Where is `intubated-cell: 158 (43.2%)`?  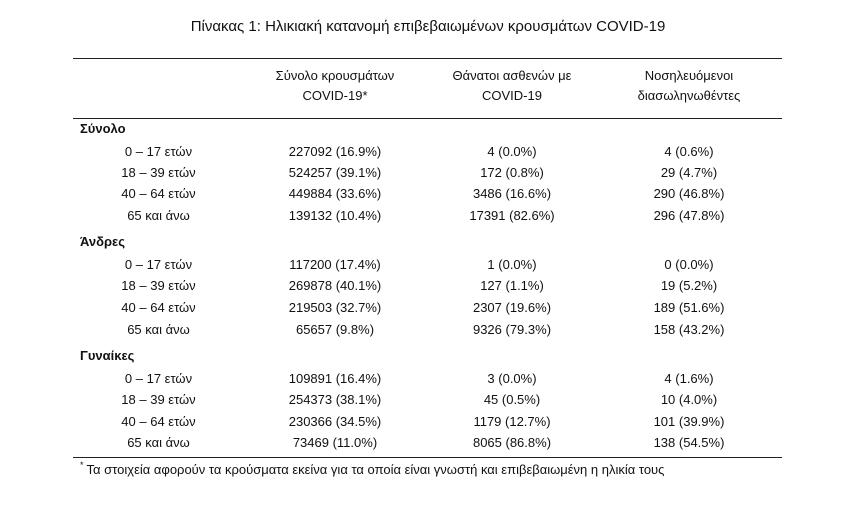
intubated-cell: 158 (43.2%) is located at coordinates (689, 329).